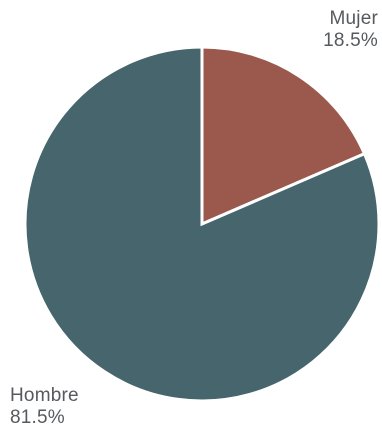 The height and width of the screenshot is (437, 382). What do you see at coordinates (353, 18) in the screenshot?
I see `label-mujer-category: Mujer` at bounding box center [353, 18].